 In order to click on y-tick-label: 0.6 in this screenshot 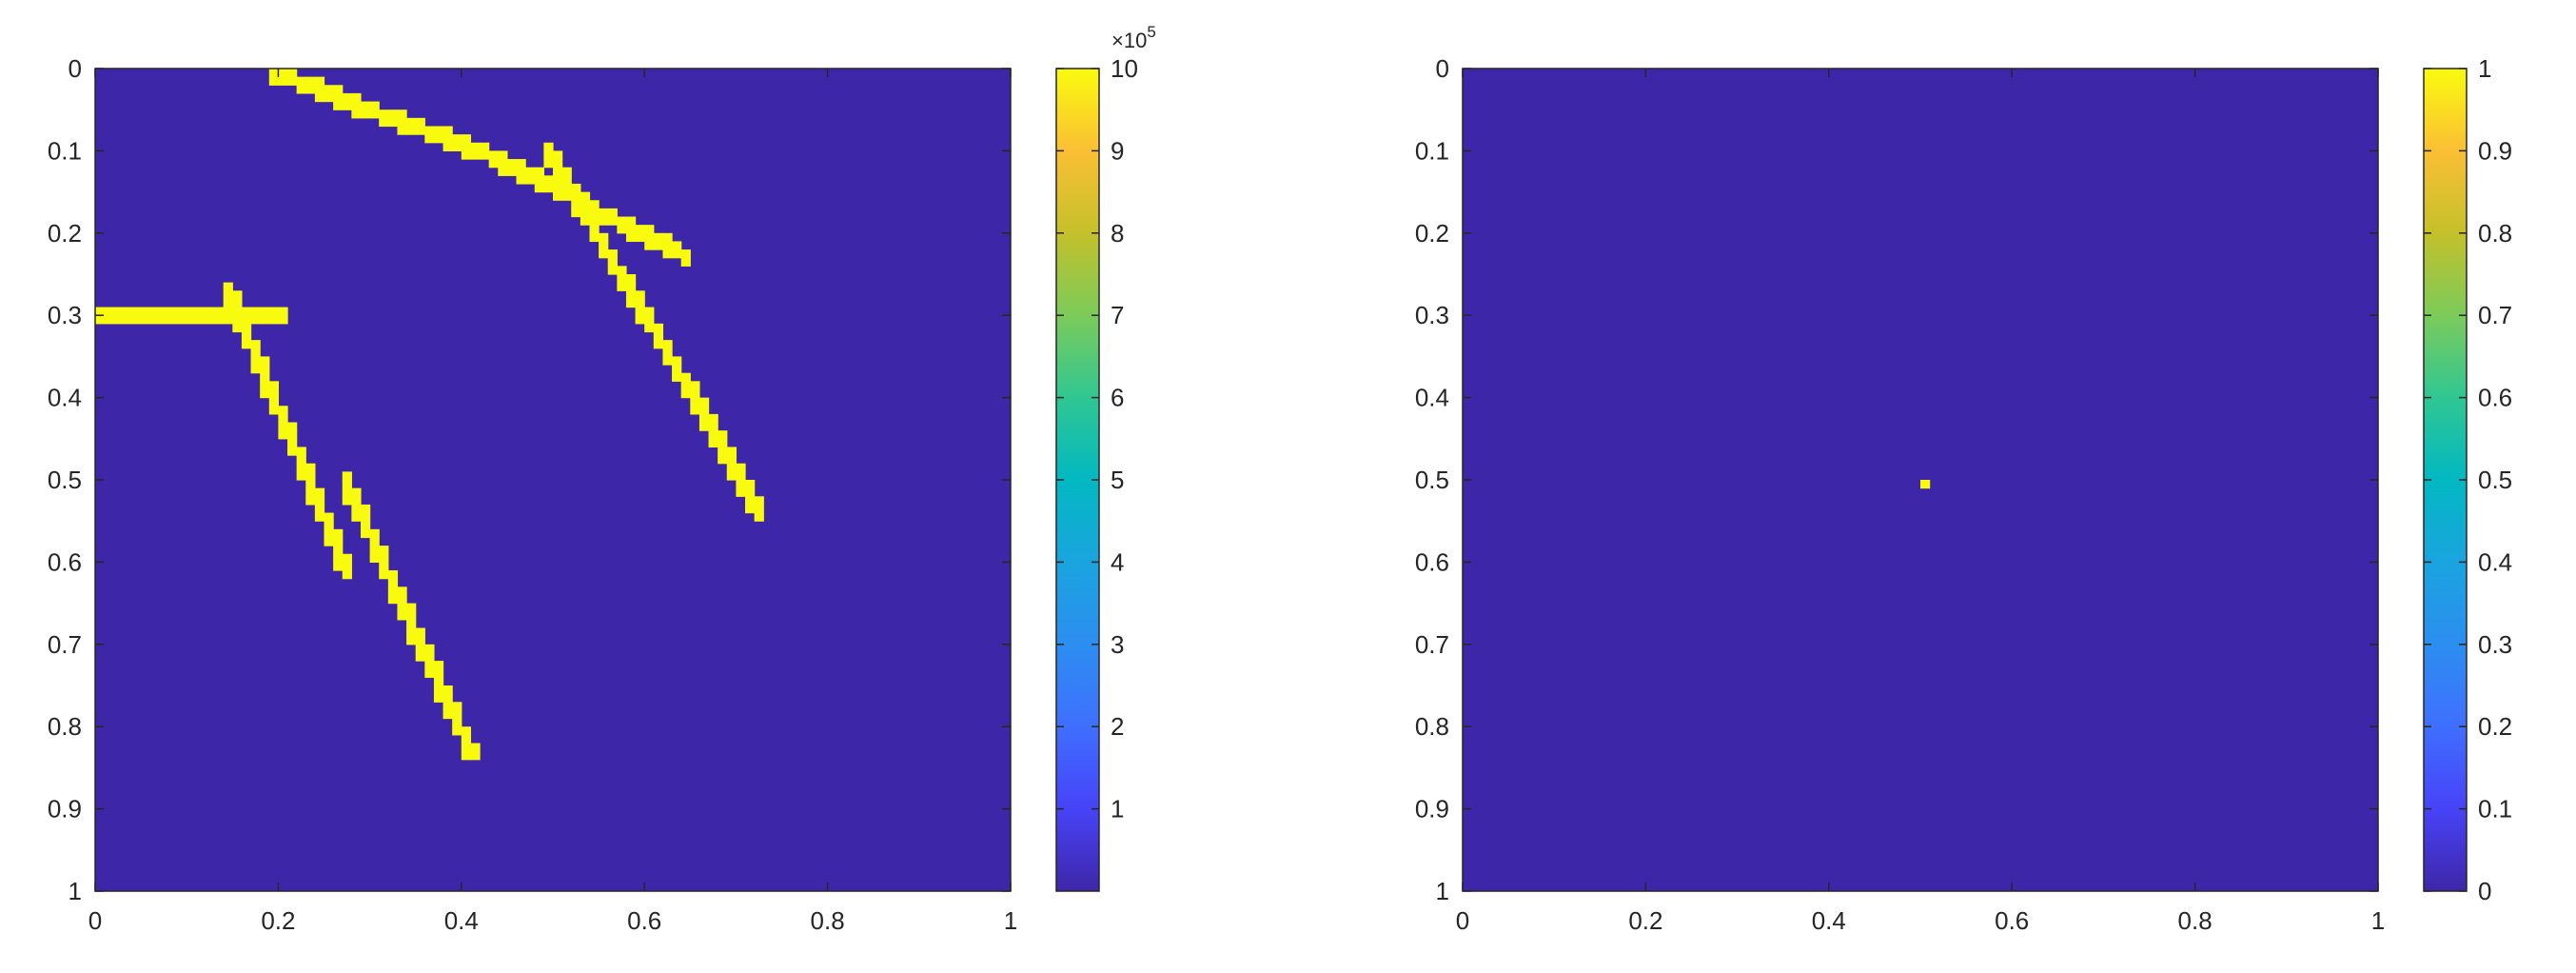, I will do `click(1432, 561)`.